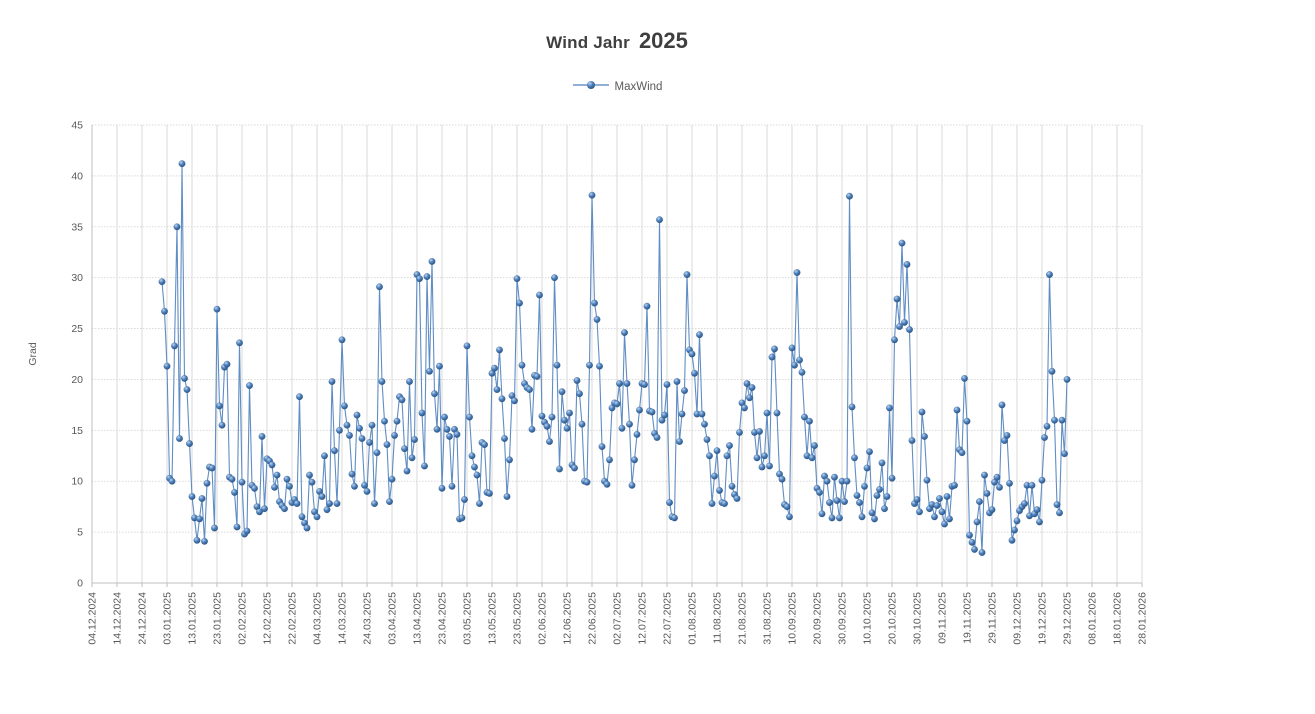  What do you see at coordinates (343, 618) in the screenshot?
I see `svg-text: 14.03.2025` at bounding box center [343, 618].